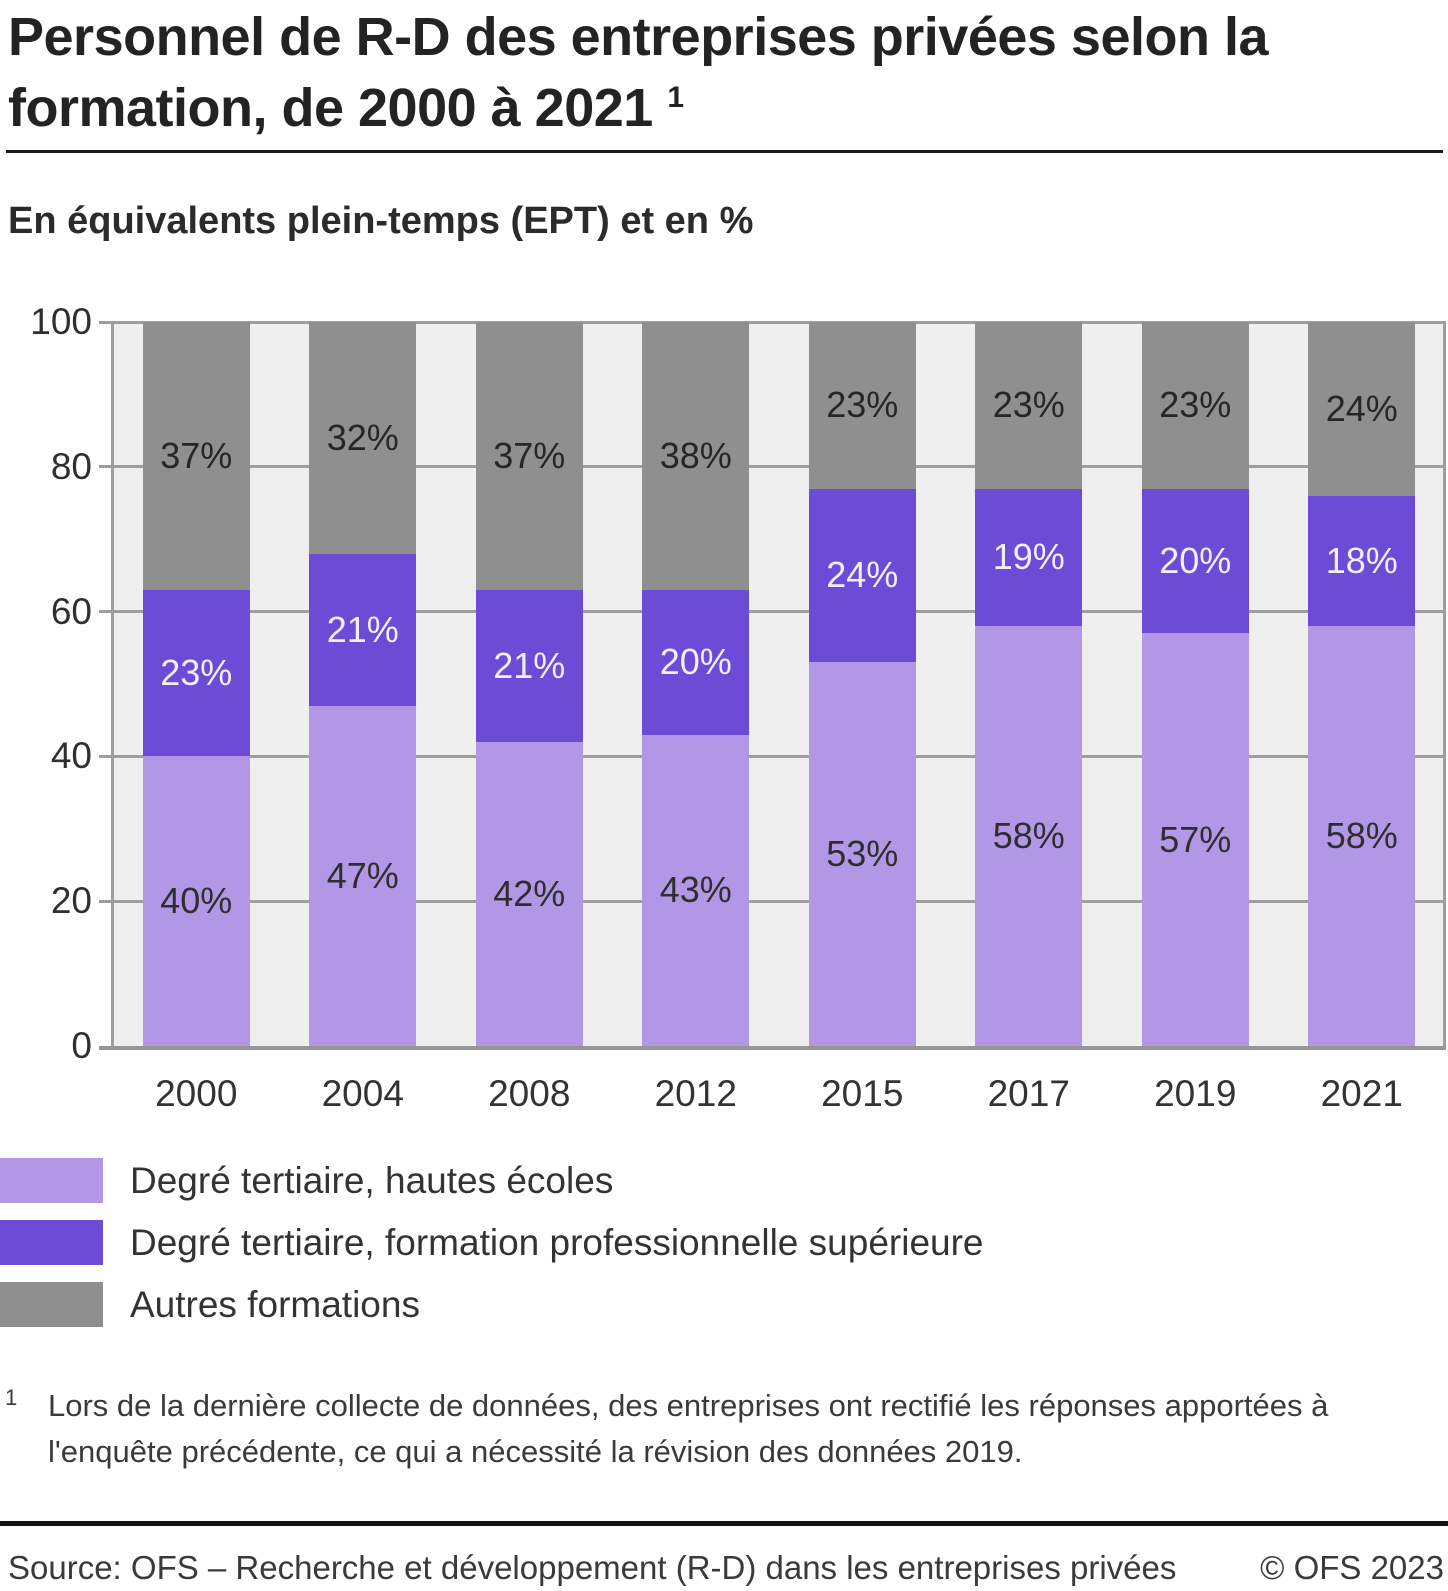 The height and width of the screenshot is (1591, 1448). What do you see at coordinates (275, 1304) in the screenshot?
I see `legend-label: Autres formations` at bounding box center [275, 1304].